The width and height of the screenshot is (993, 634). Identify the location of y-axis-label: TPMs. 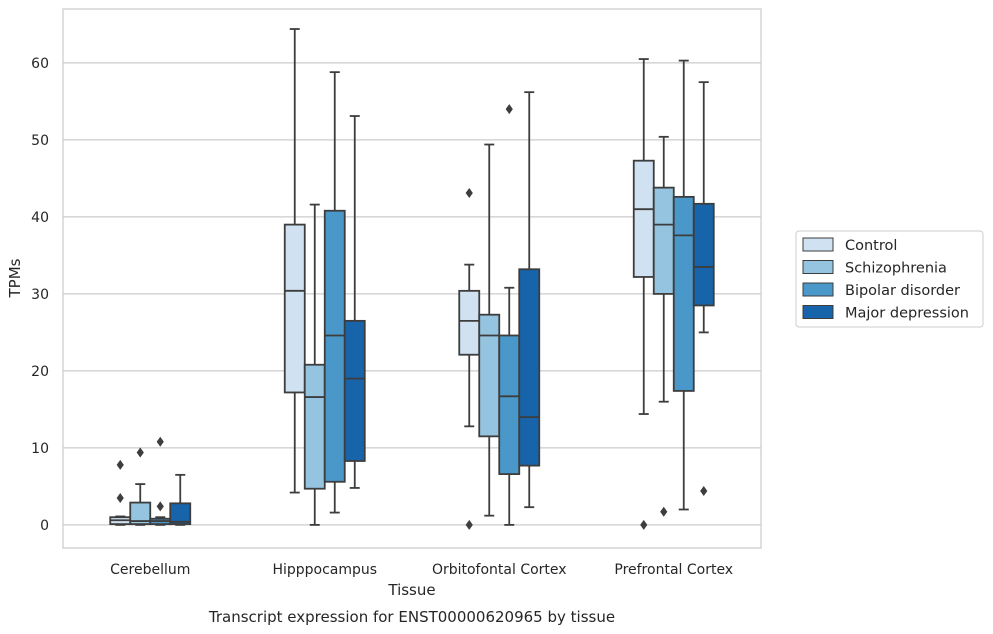
(15, 278).